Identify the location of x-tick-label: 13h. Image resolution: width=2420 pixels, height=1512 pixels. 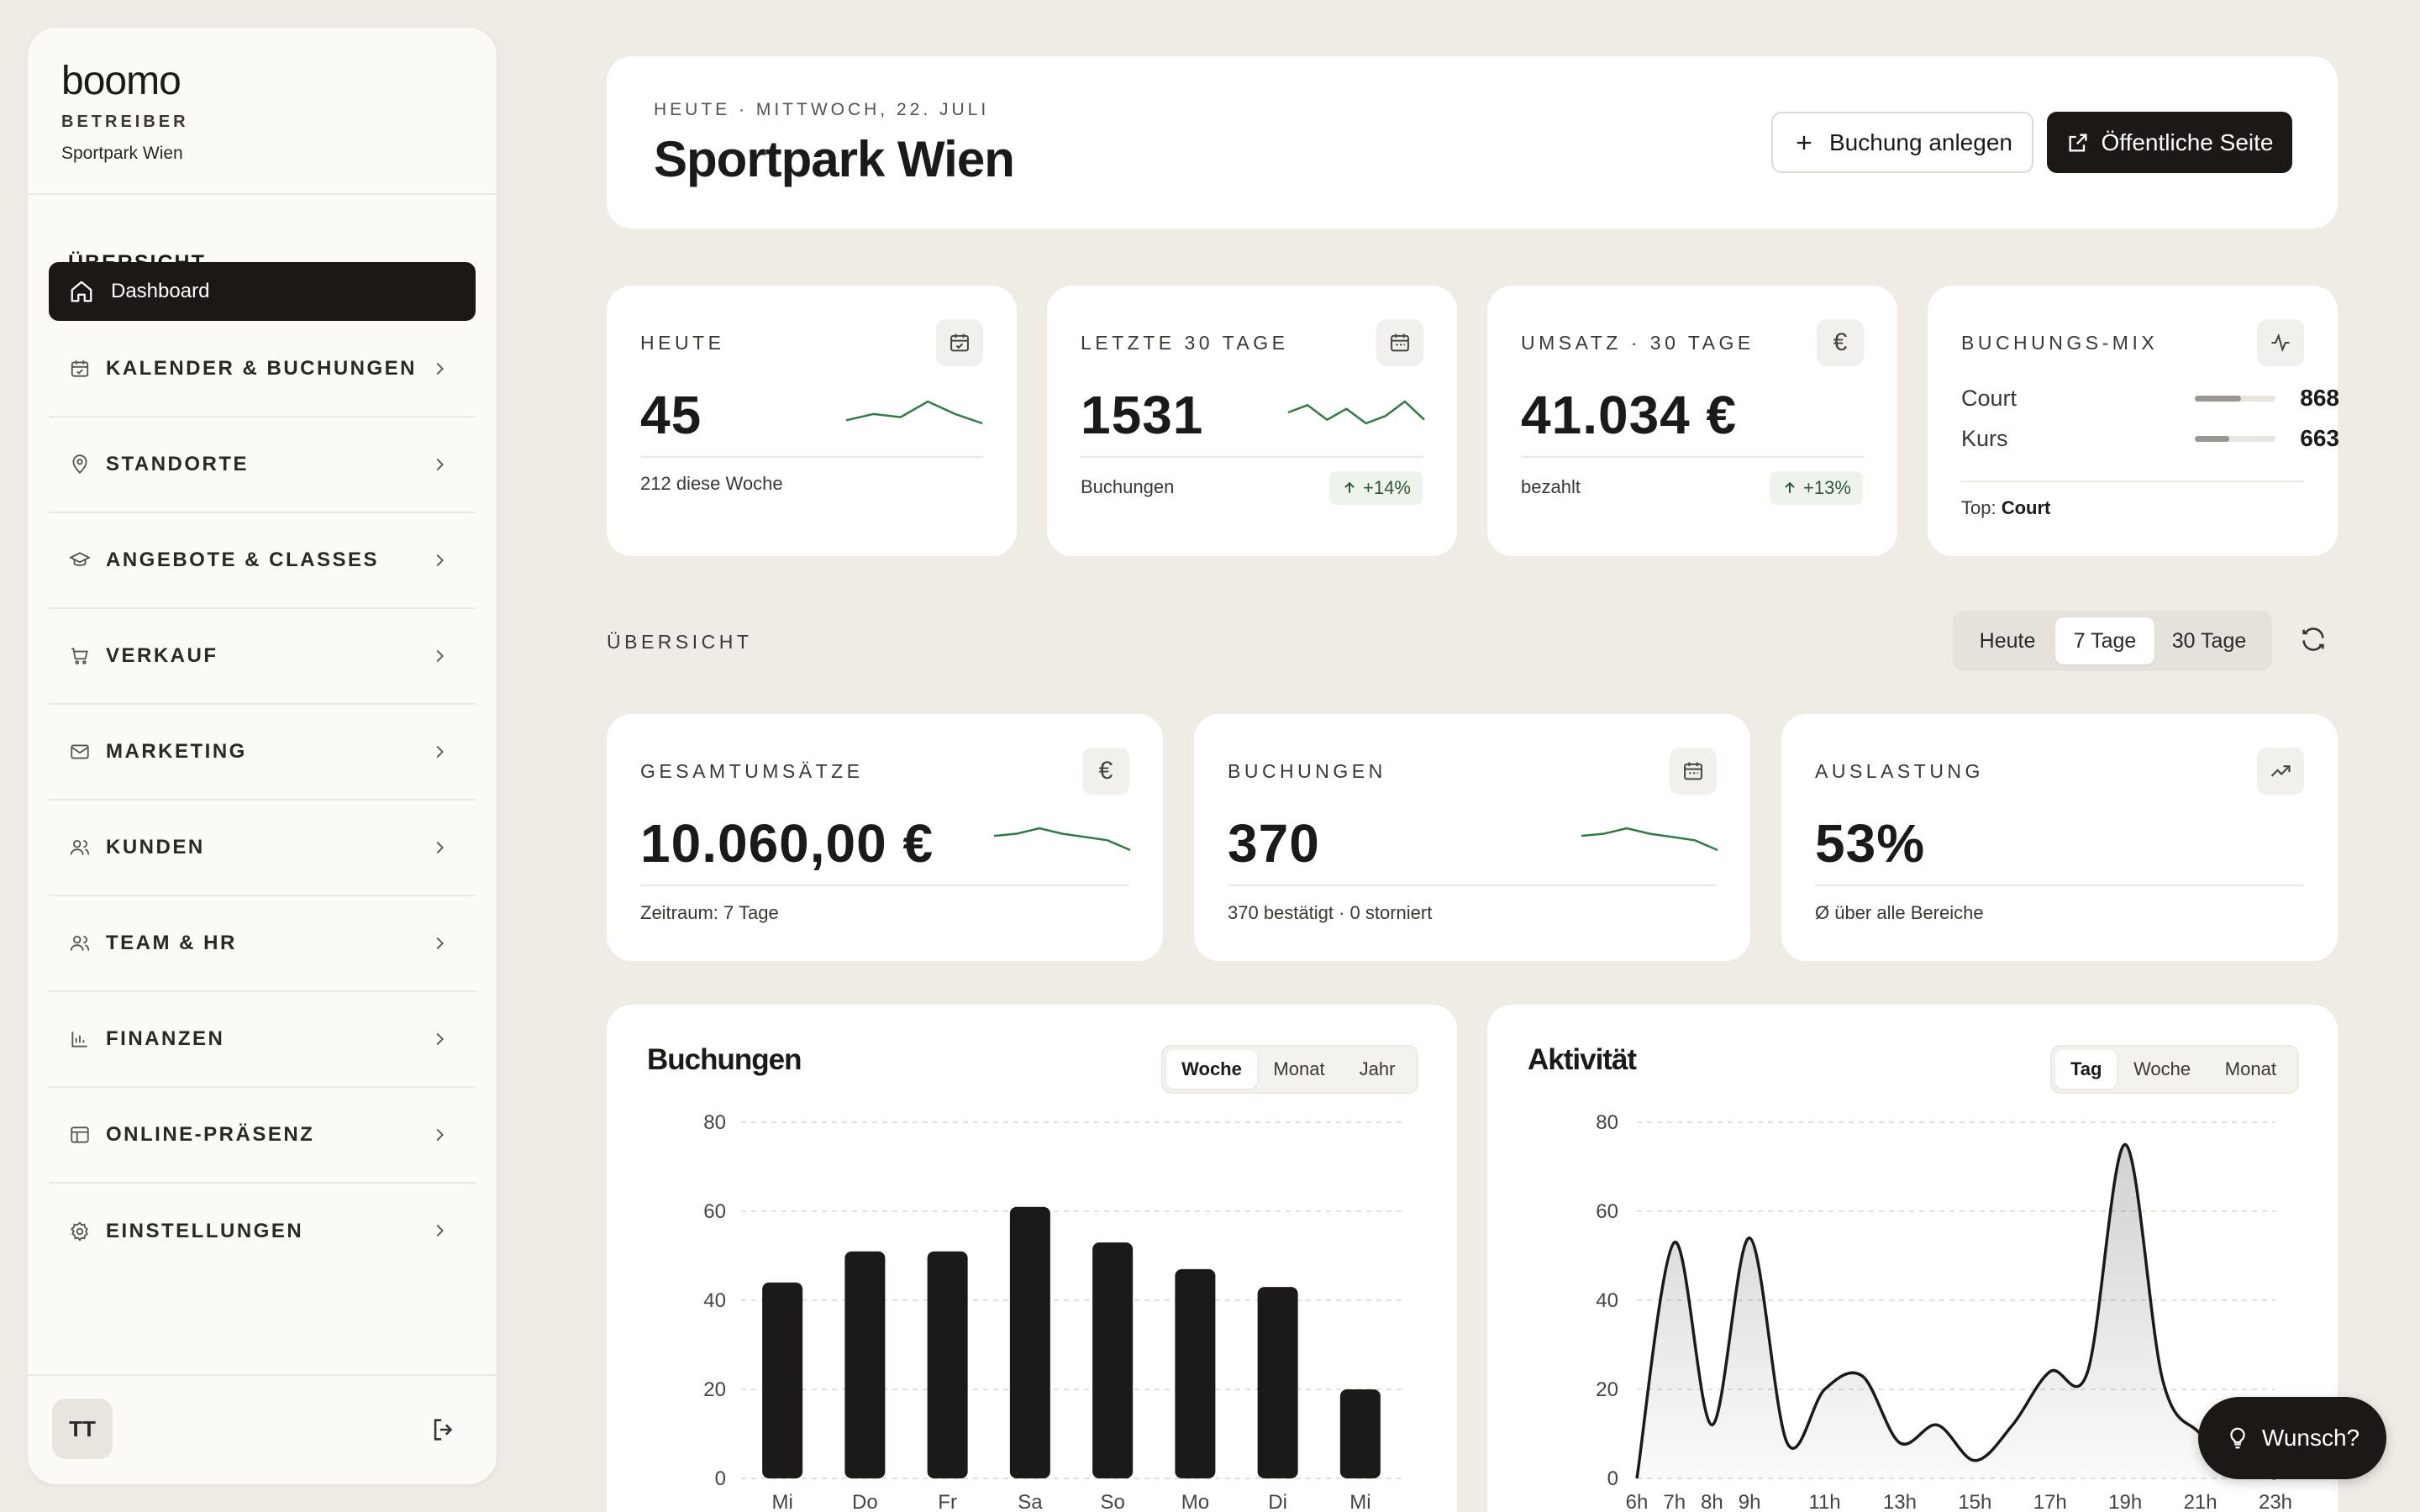
(1900, 1501).